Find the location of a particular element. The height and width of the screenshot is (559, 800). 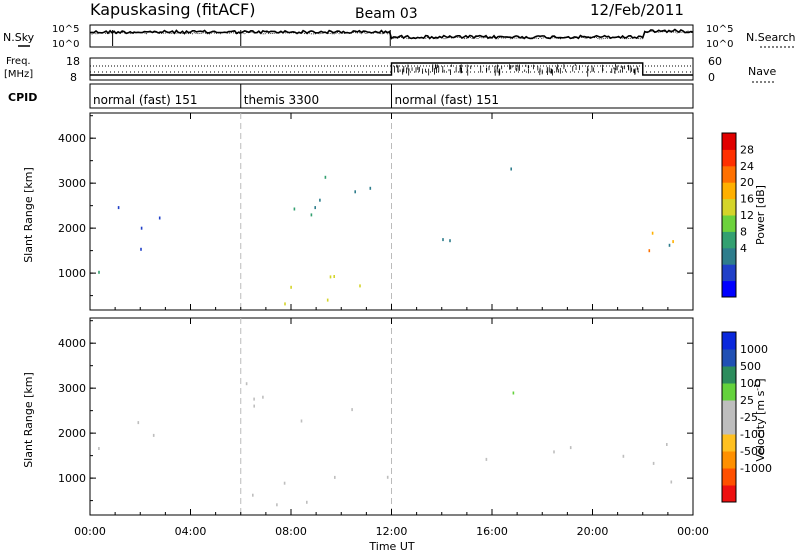

x-tick-label: 12:00 is located at coordinates (392, 531).